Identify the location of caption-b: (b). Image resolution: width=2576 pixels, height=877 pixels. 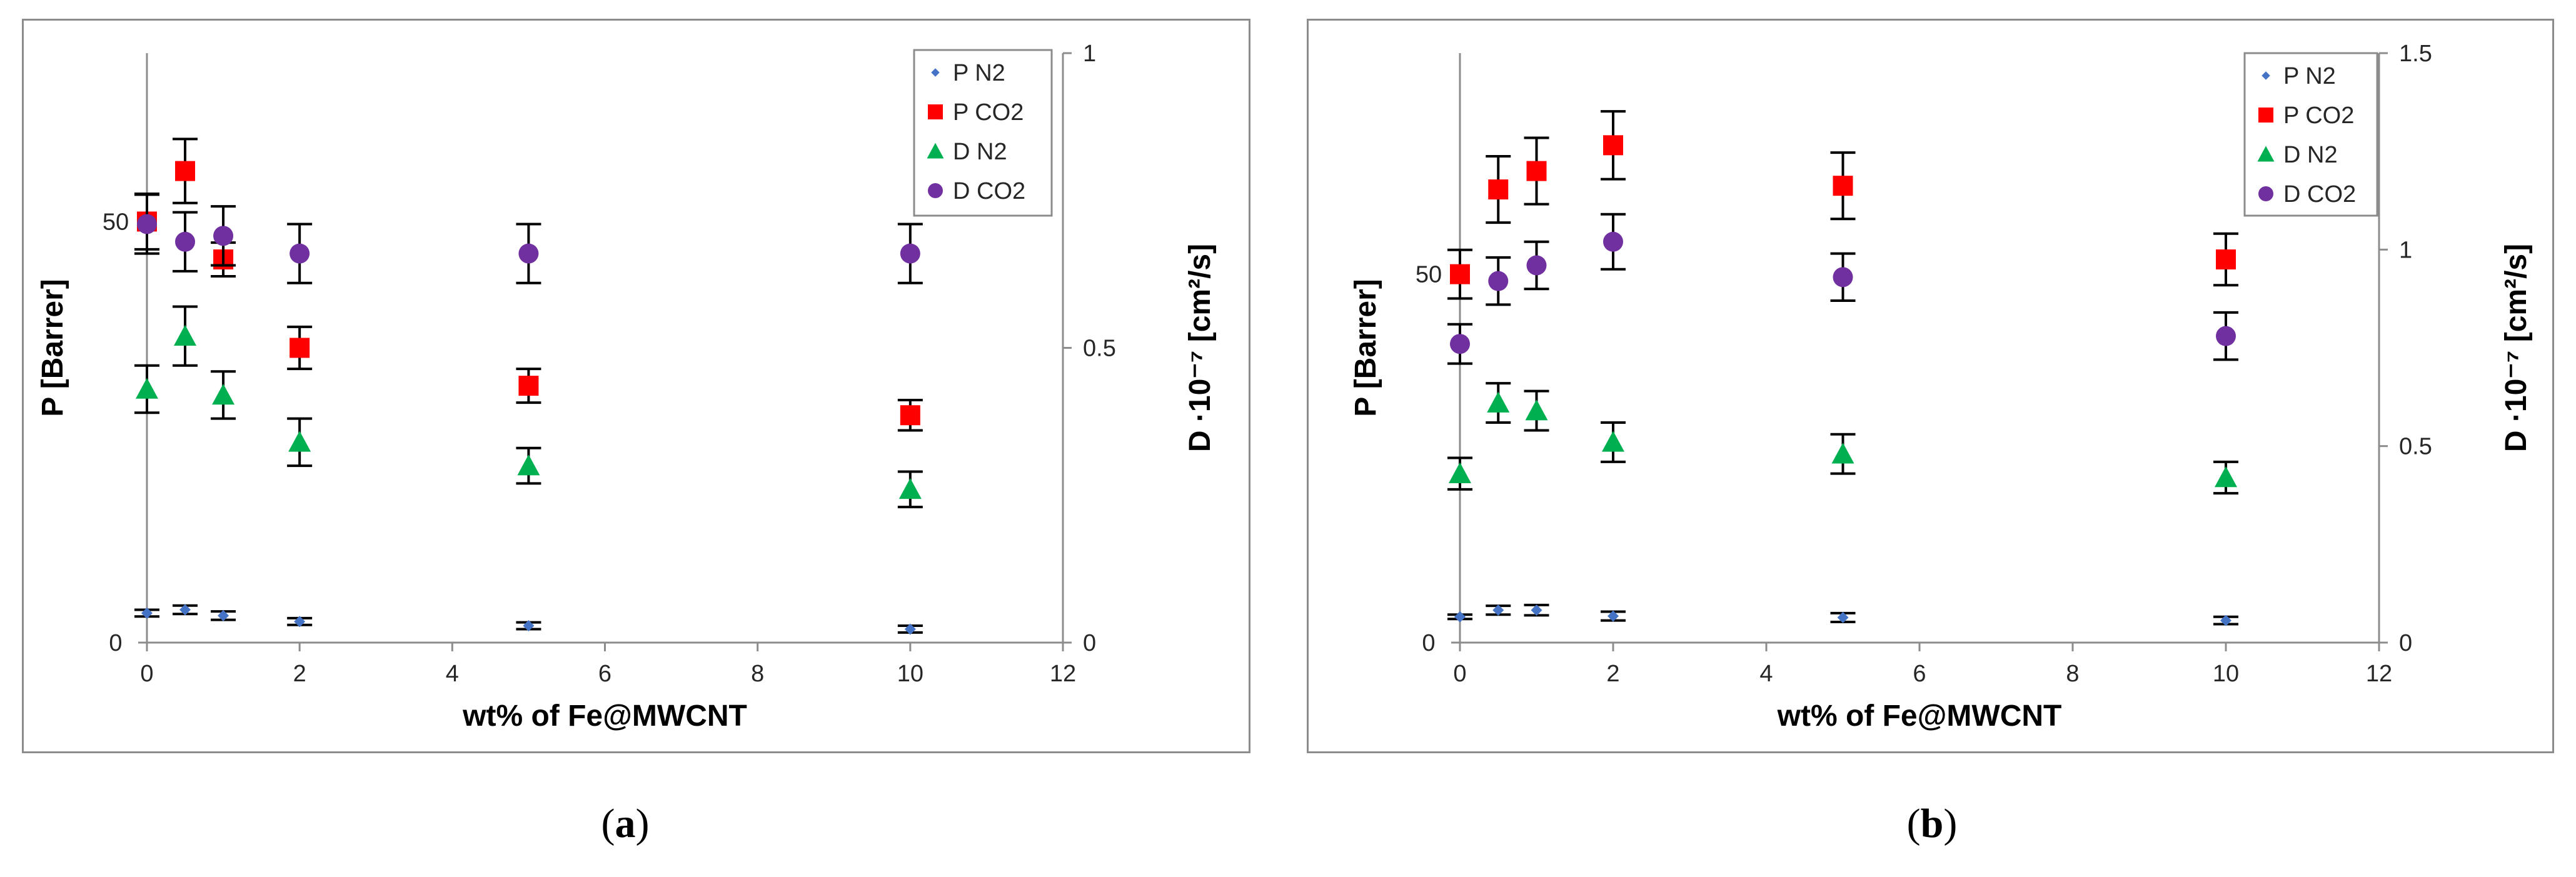
(1932, 823).